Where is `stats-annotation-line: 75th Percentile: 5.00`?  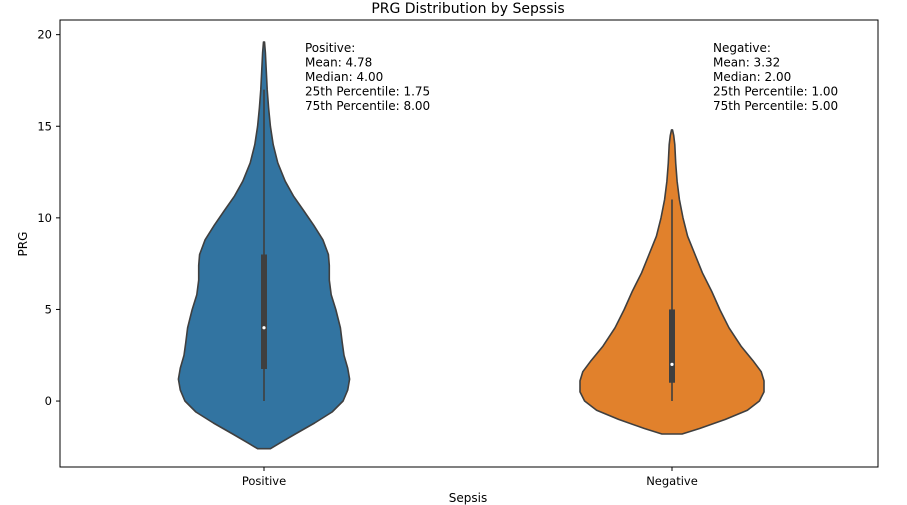 stats-annotation-line: 75th Percentile: 5.00 is located at coordinates (775, 106).